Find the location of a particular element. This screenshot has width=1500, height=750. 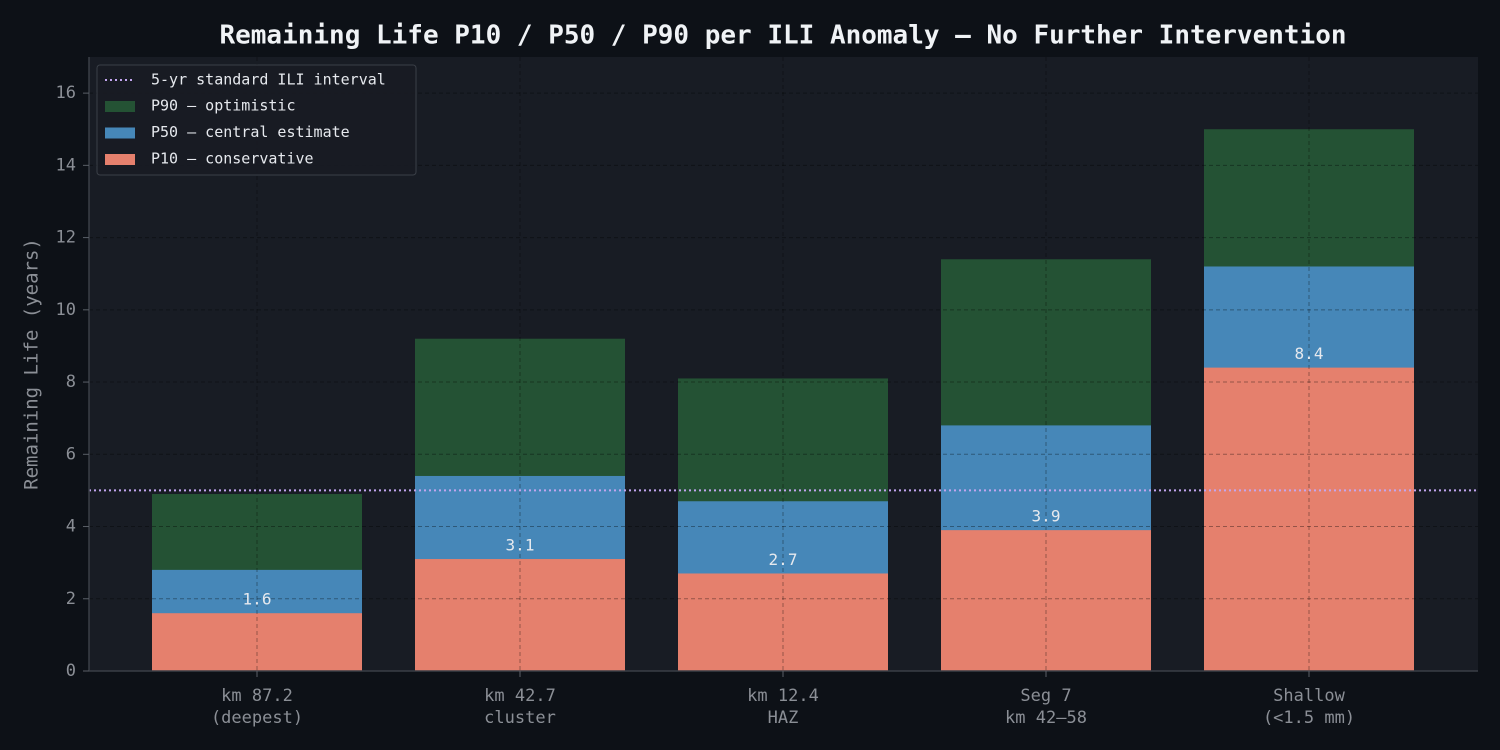

x-tick-label: km 87.2 is located at coordinates (257, 696).